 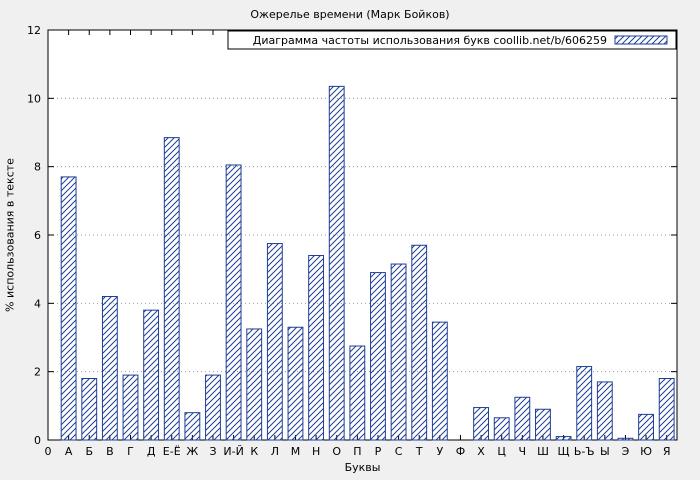 What do you see at coordinates (69, 451) in the screenshot?
I see `x-tick-label: А` at bounding box center [69, 451].